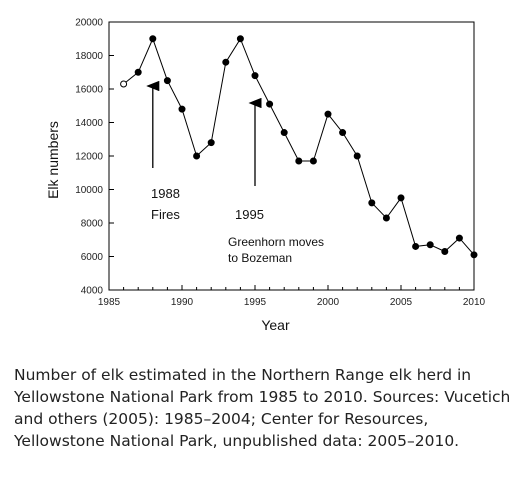 This screenshot has width=525, height=500. What do you see at coordinates (89, 56) in the screenshot?
I see `y-tick-label: 18000` at bounding box center [89, 56].